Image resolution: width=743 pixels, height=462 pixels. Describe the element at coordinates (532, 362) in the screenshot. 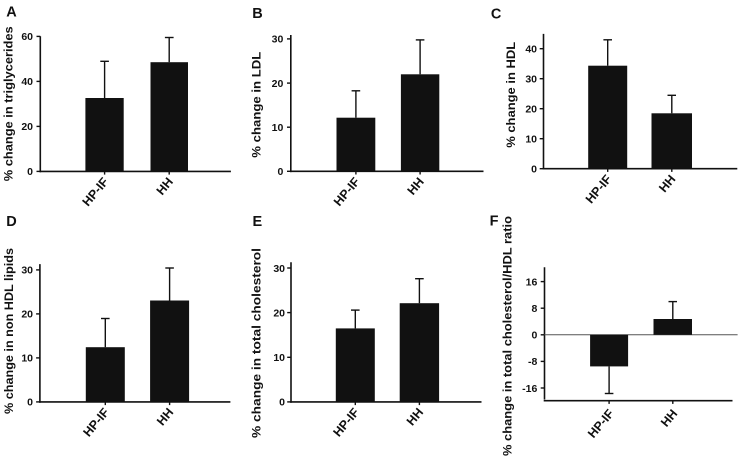

I see `svg-text: -8` at that location.